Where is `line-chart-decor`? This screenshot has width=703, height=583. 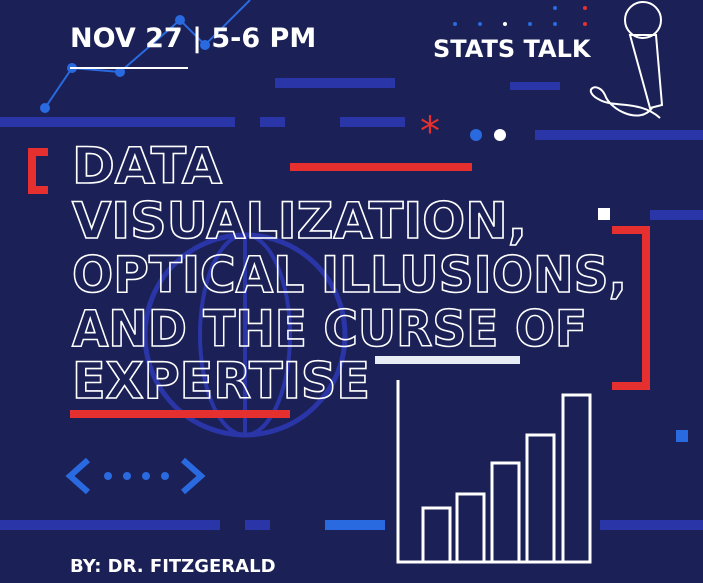 line-chart-decor is located at coordinates (145, 56).